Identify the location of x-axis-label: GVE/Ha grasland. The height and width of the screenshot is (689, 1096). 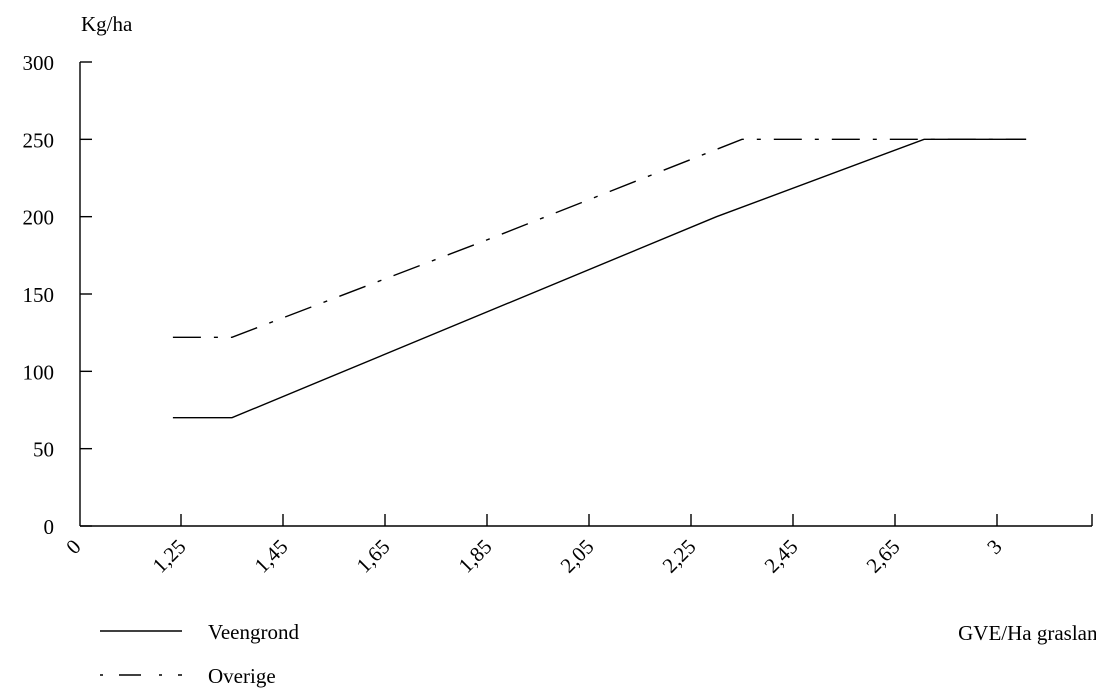
(1027, 633).